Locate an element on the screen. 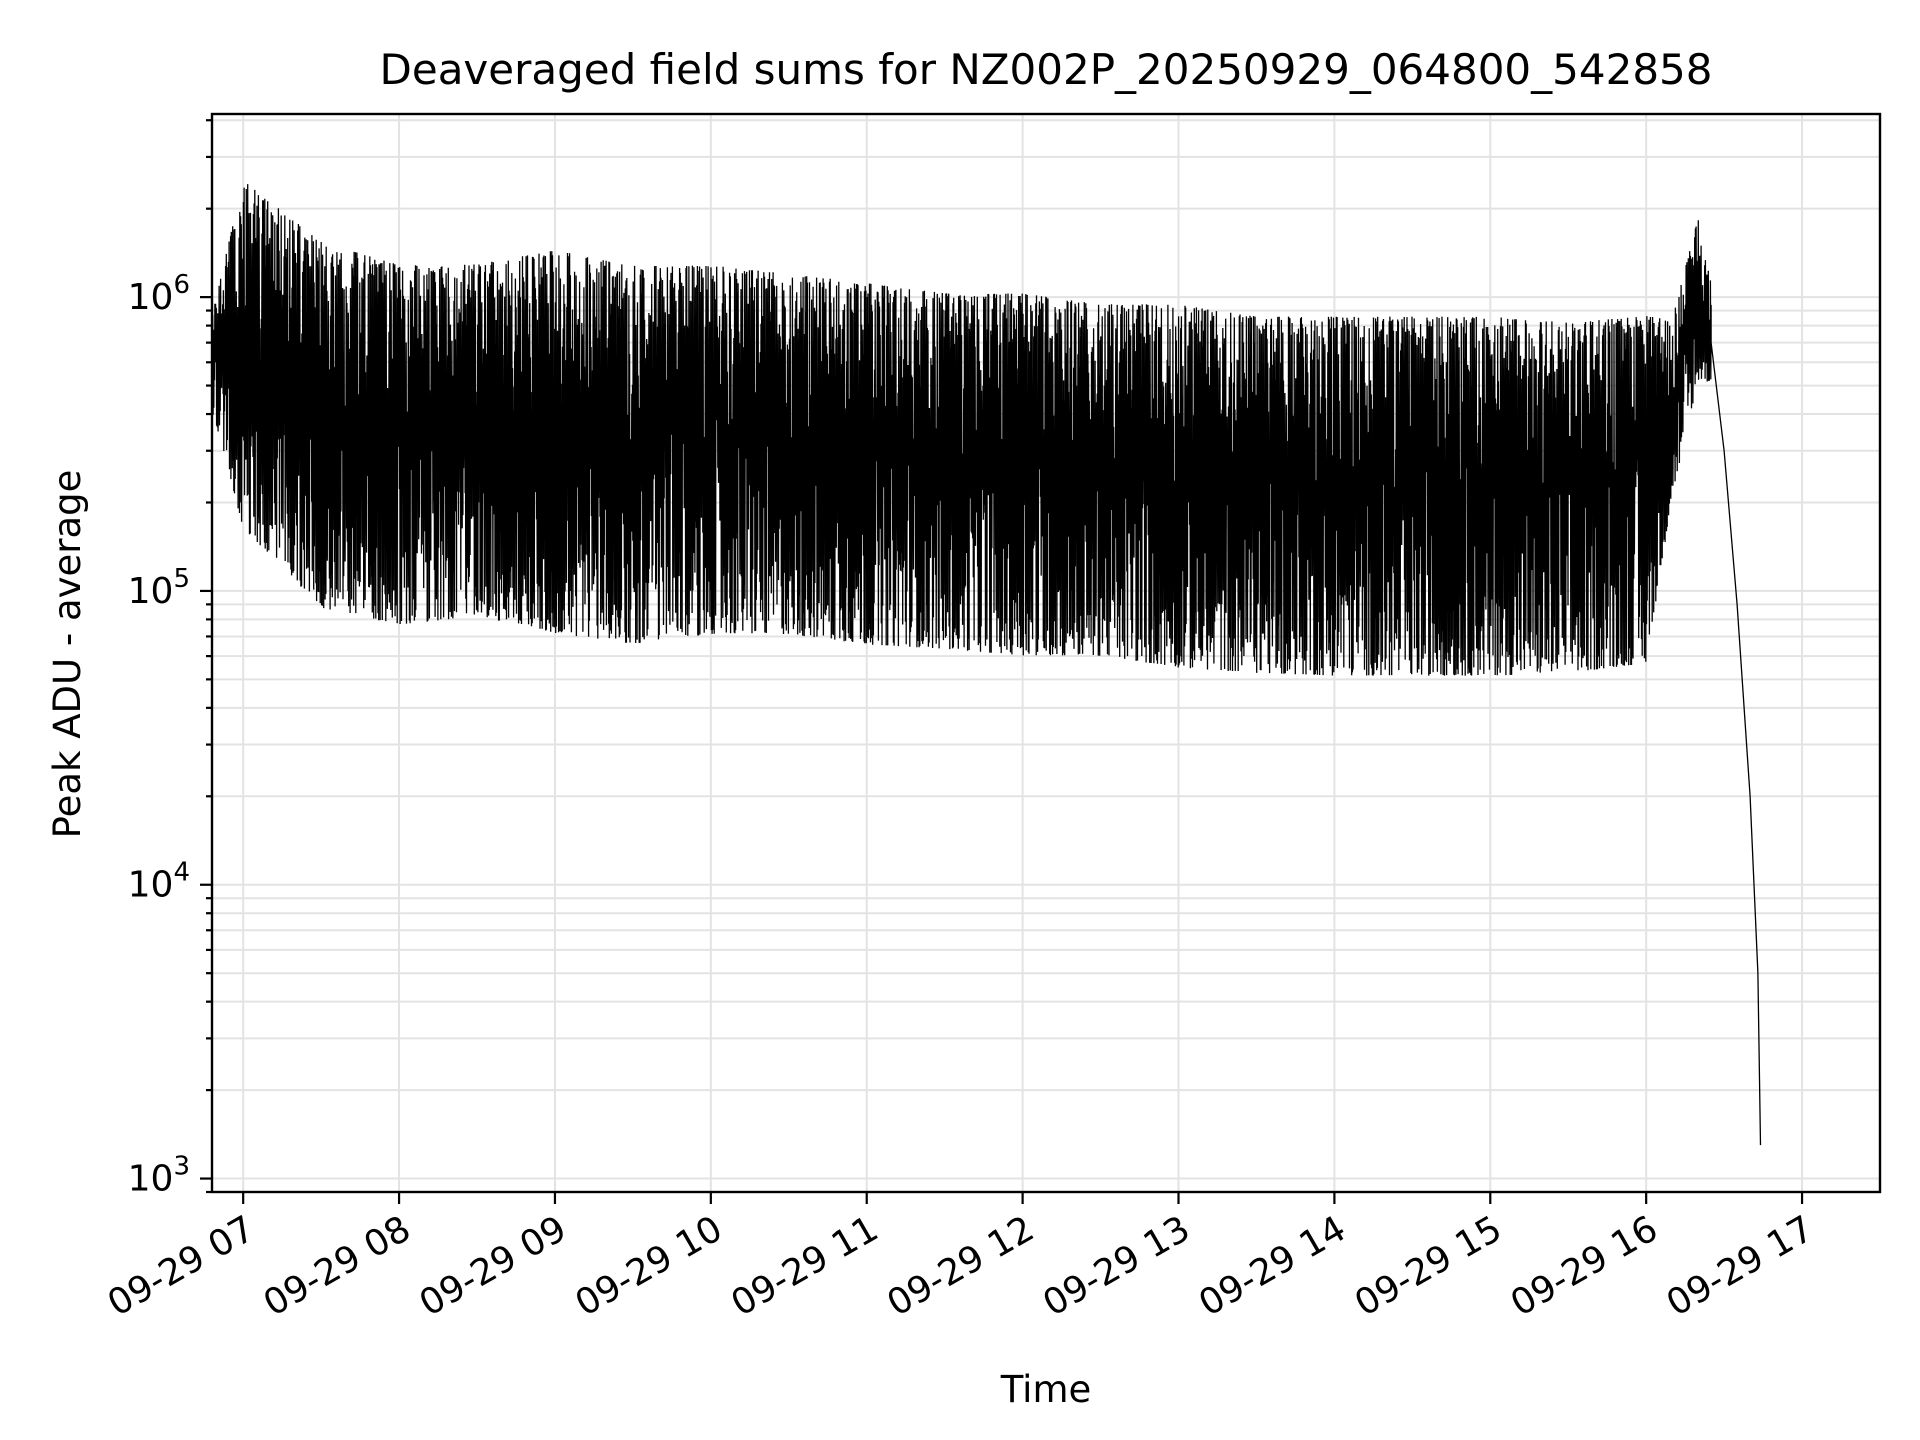  y-tick-label: 10³ is located at coordinates (159, 1176).